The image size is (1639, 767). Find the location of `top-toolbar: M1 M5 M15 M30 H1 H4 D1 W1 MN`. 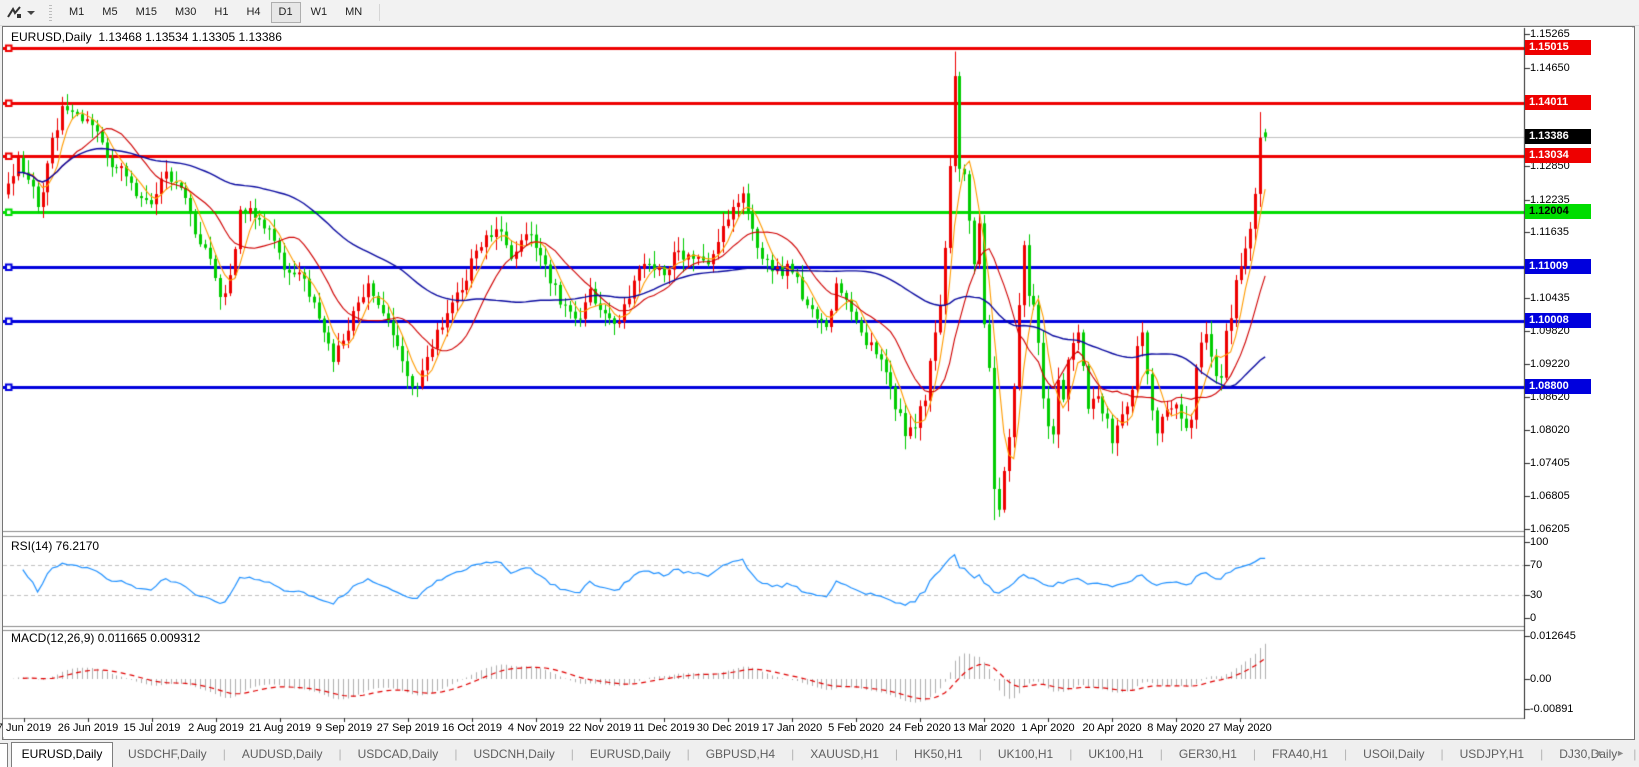

top-toolbar: M1 M5 M15 M30 H1 H4 D1 W1 MN is located at coordinates (819, 13).